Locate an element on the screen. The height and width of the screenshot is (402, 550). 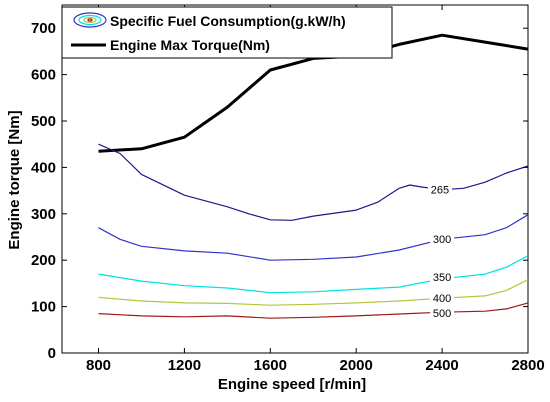
x-tick-label: 1600 is located at coordinates (270, 365).